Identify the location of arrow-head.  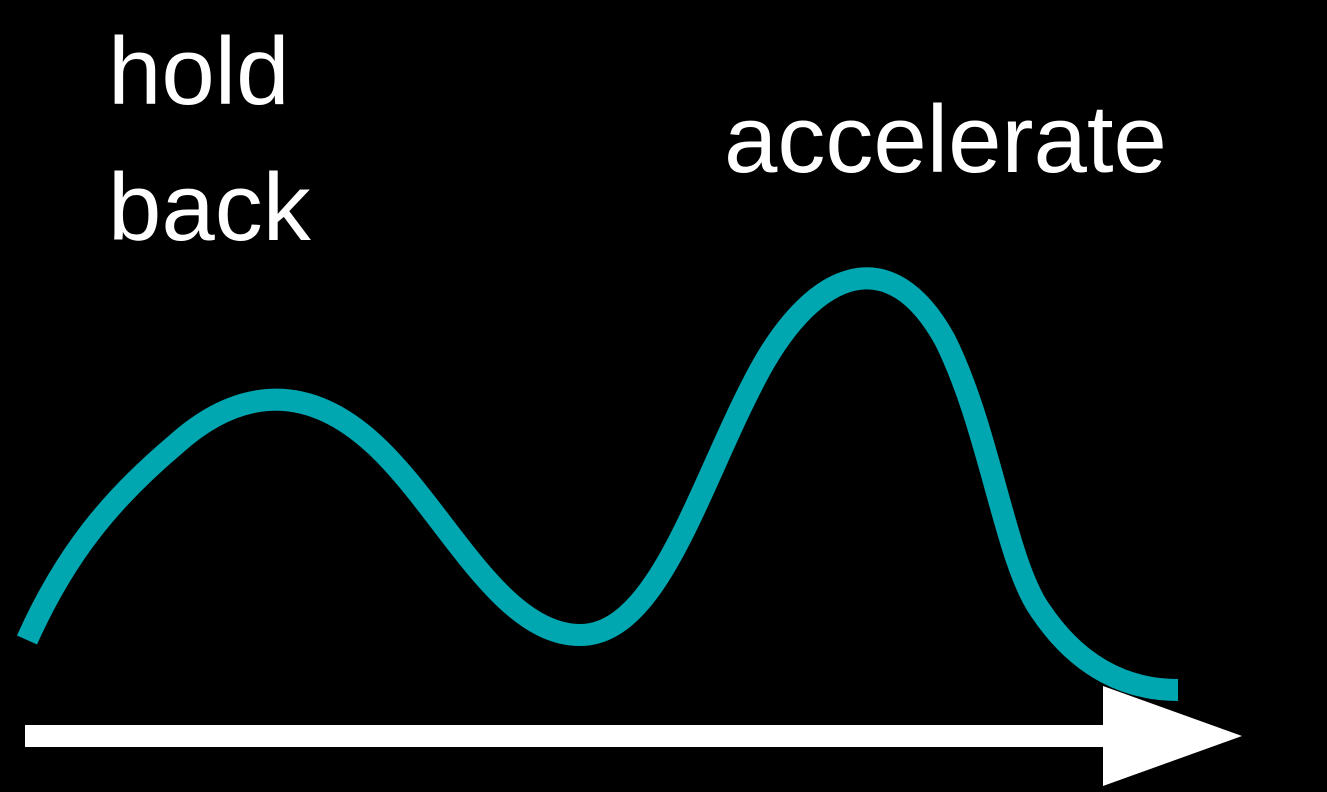
(1172, 736).